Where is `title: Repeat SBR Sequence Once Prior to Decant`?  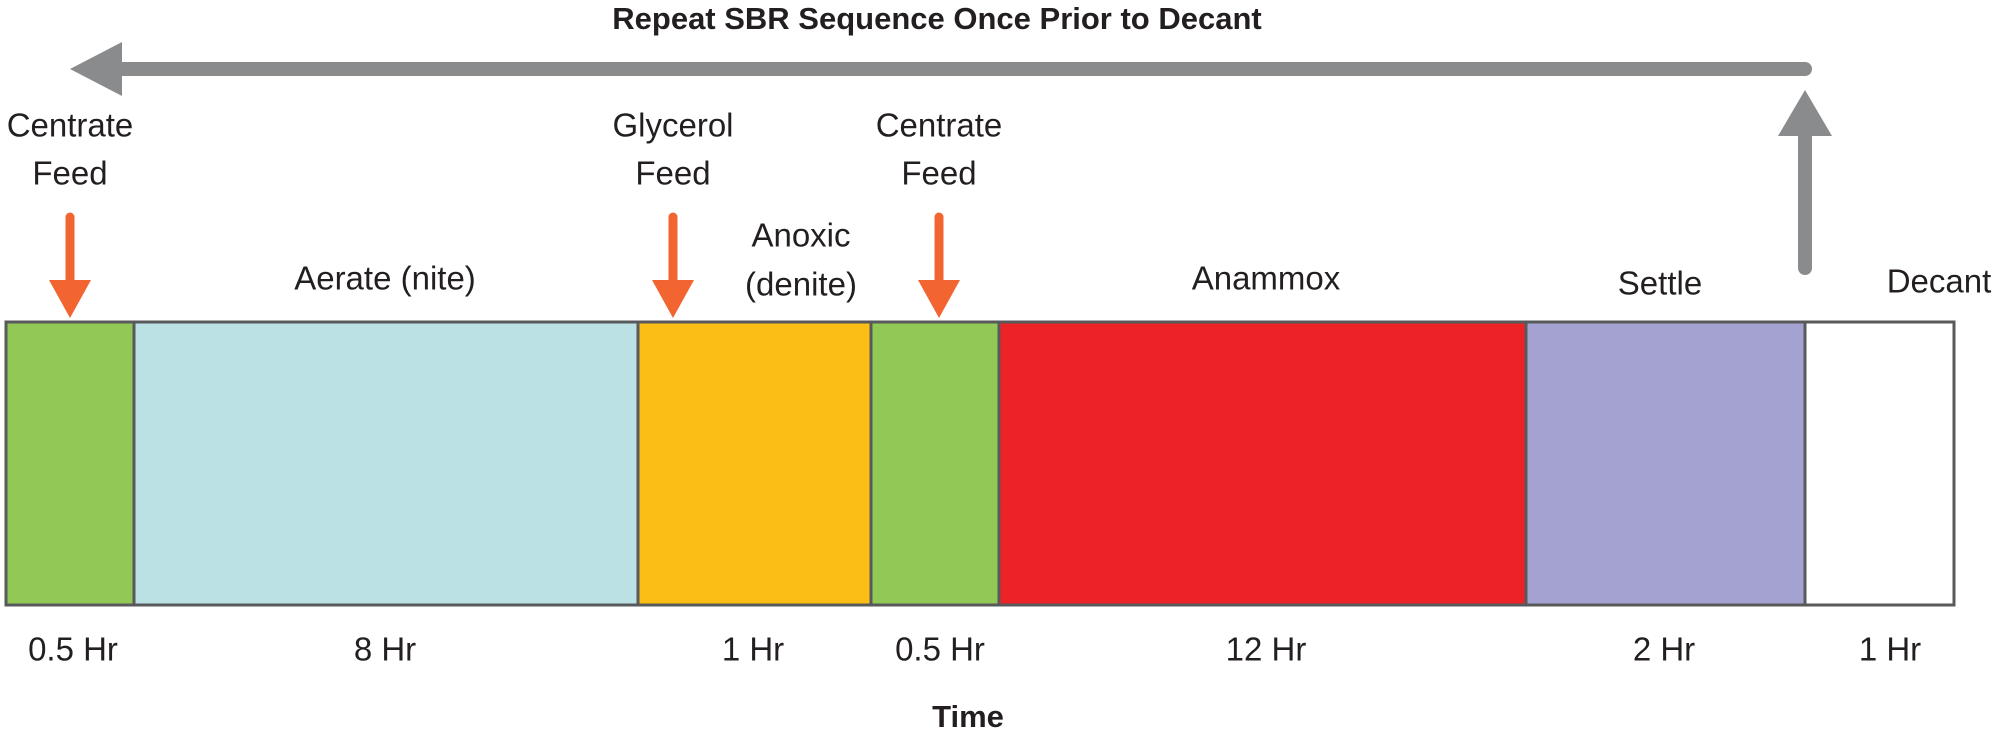 title: Repeat SBR Sequence Once Prior to Decant is located at coordinates (936, 18).